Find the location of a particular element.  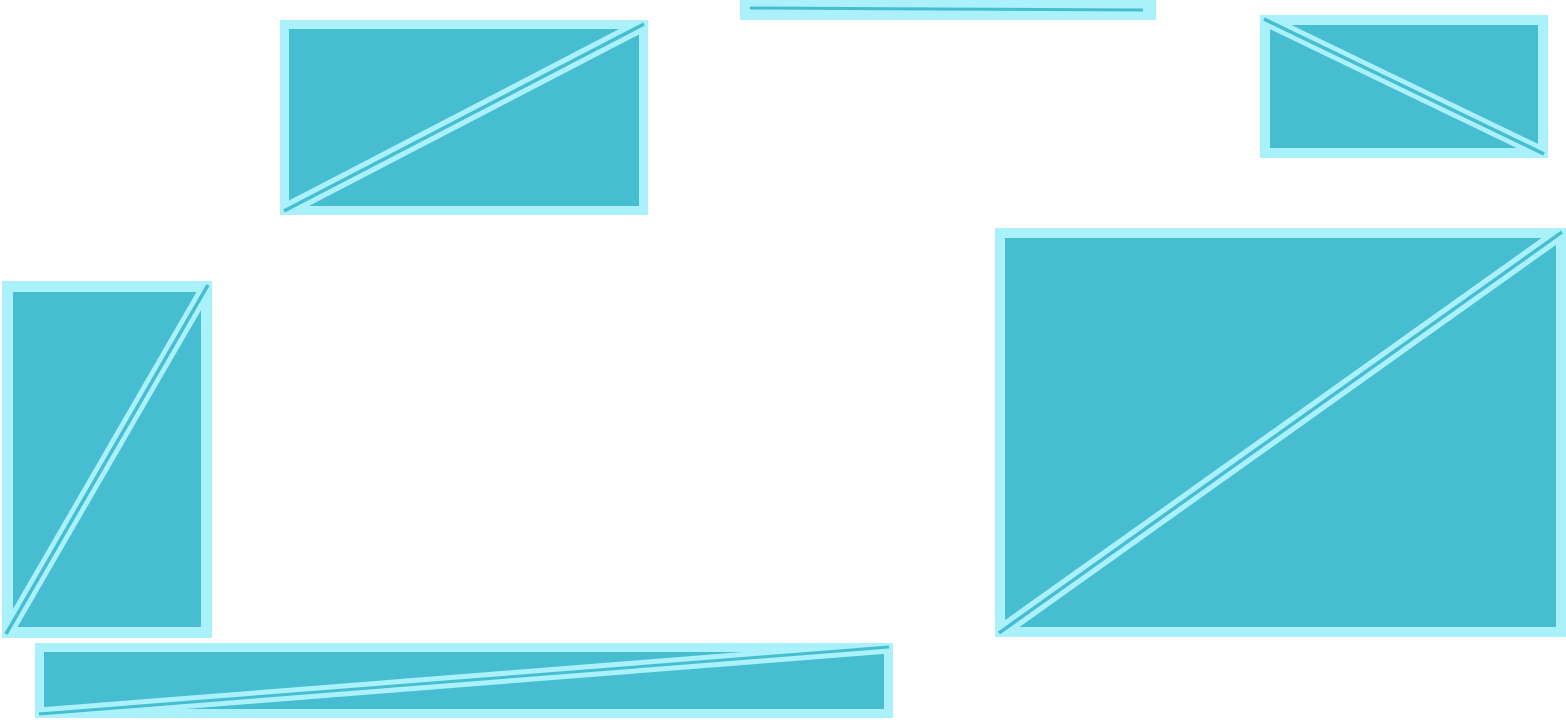

placeholder-box-left-tall is located at coordinates (107, 459).